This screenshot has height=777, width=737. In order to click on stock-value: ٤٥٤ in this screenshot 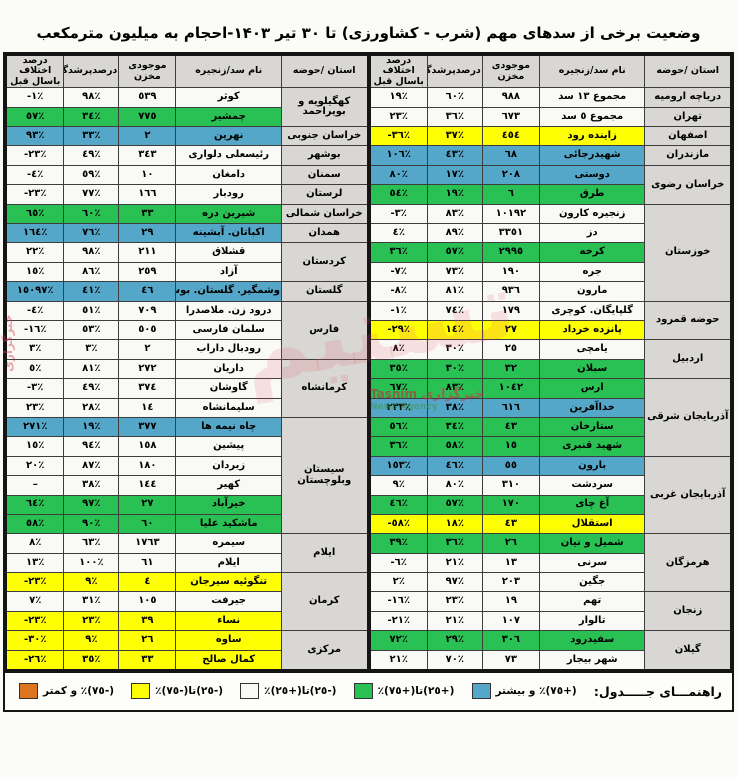, I will do `click(510, 136)`.